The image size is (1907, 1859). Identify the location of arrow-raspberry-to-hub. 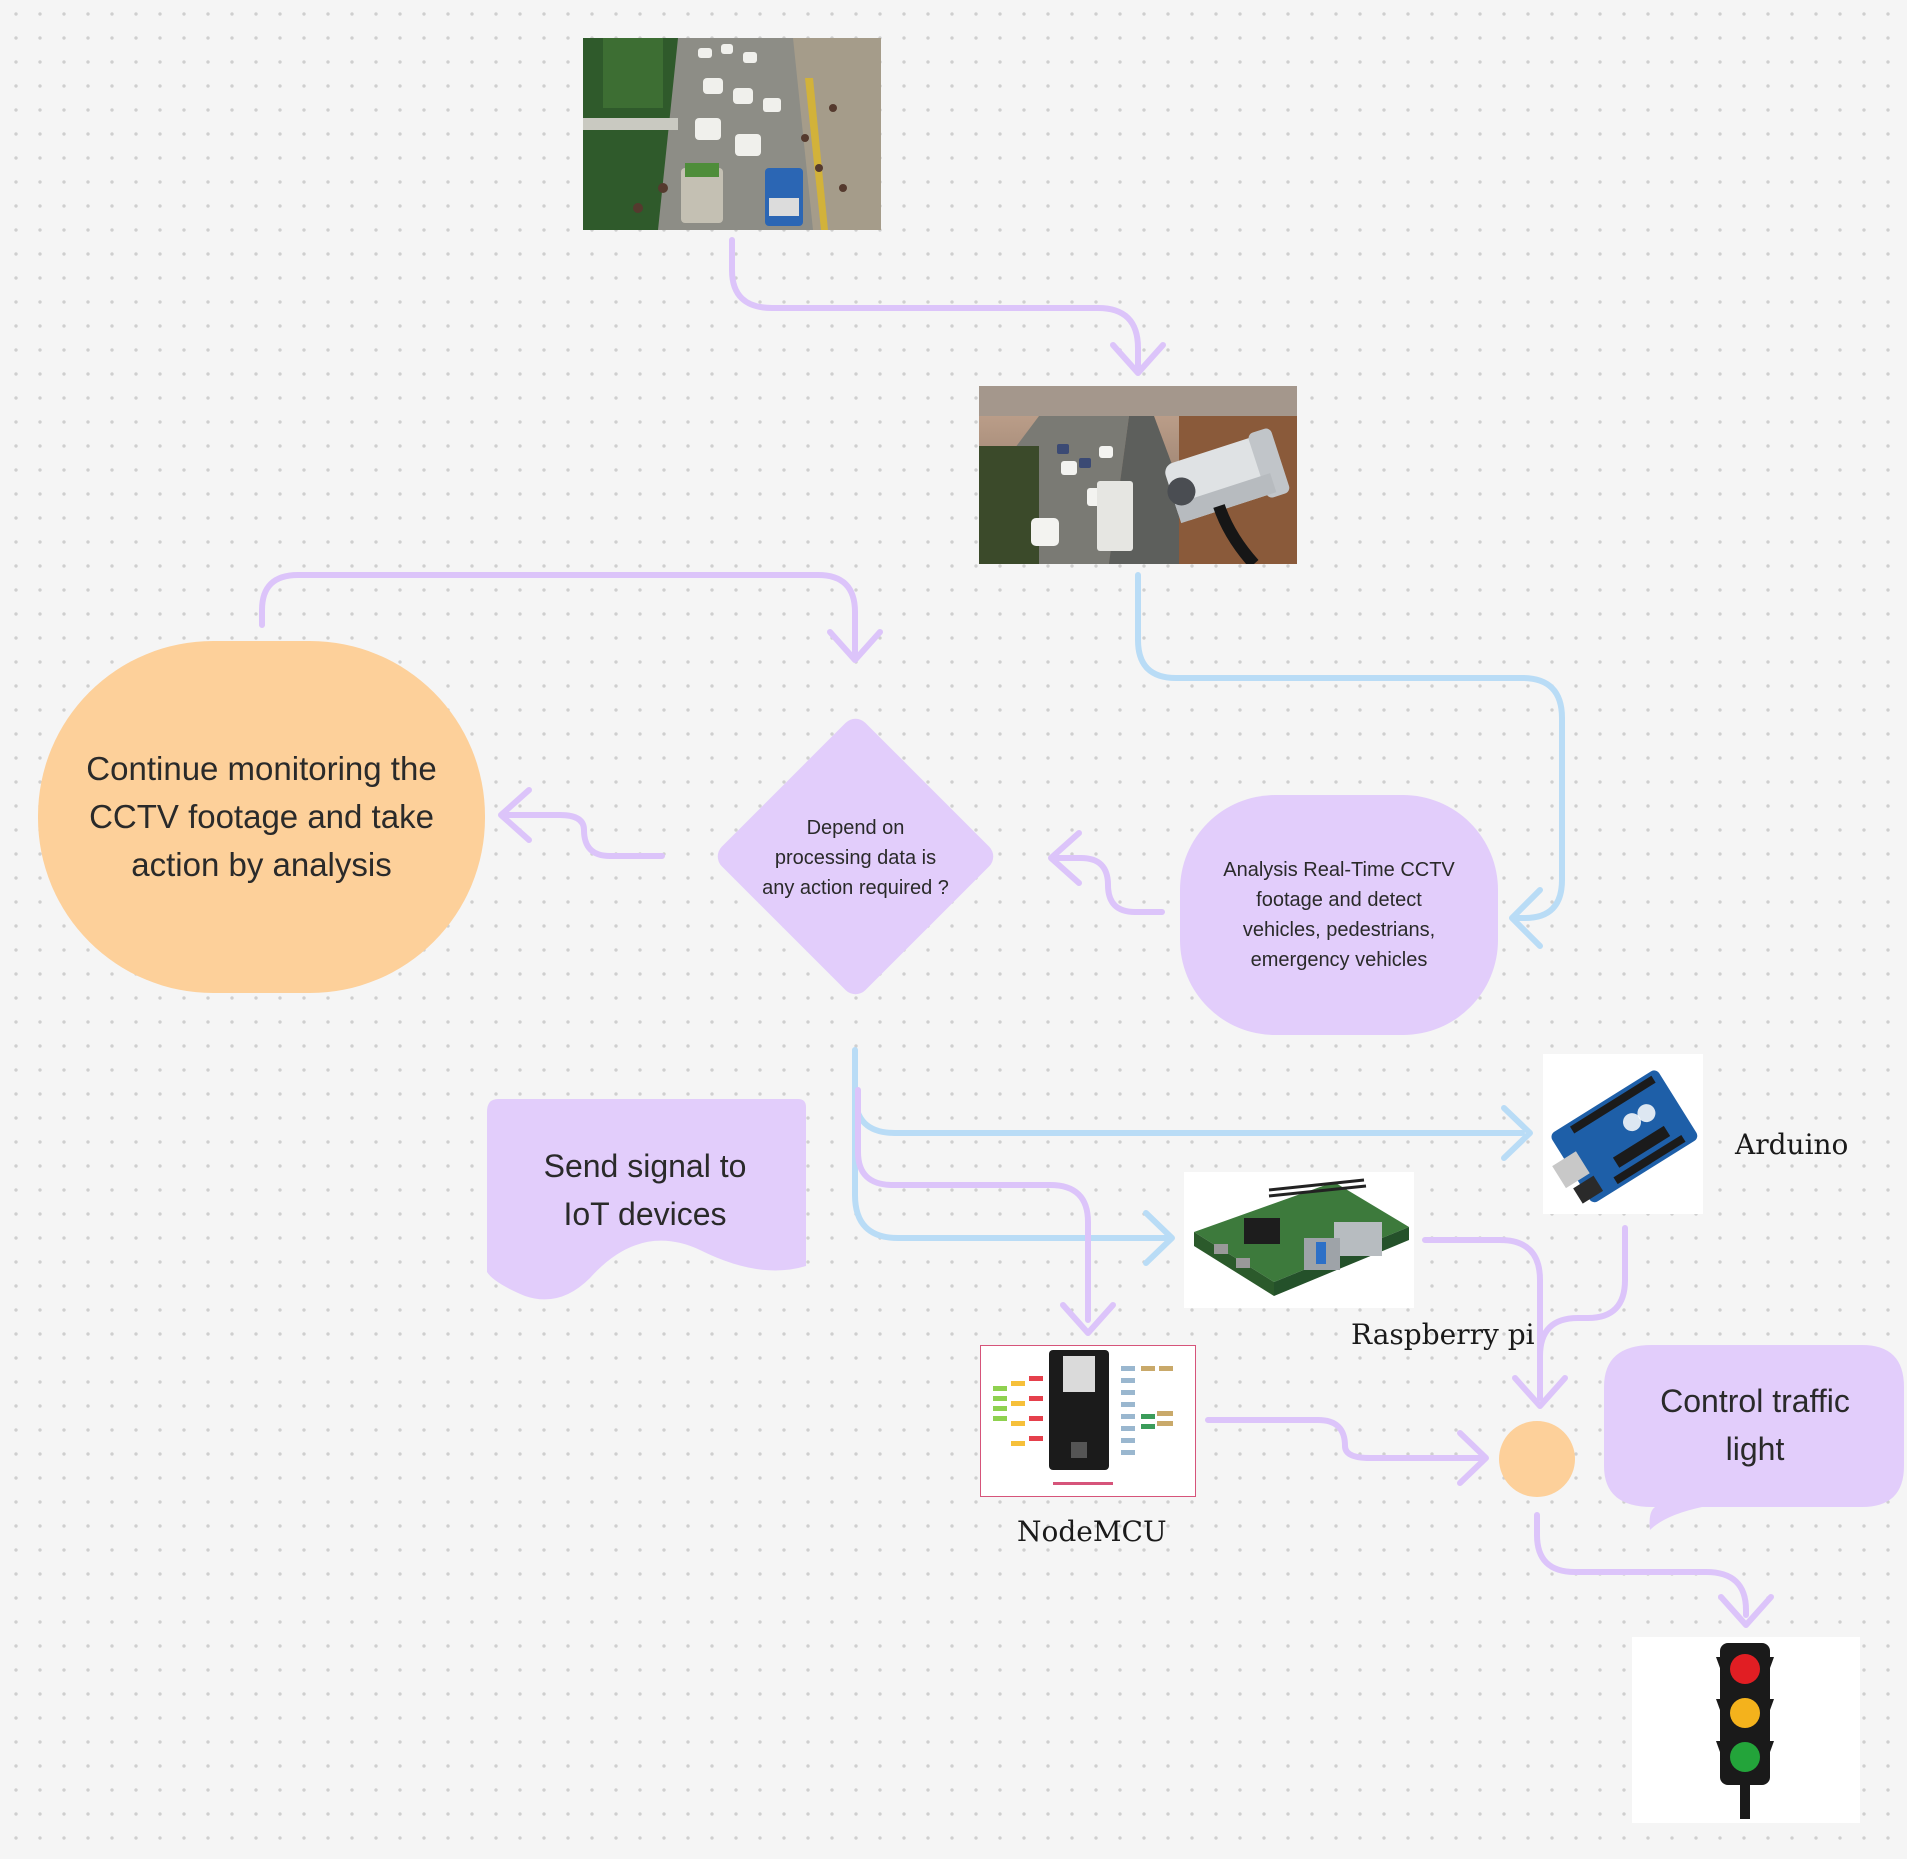
(1482, 1319).